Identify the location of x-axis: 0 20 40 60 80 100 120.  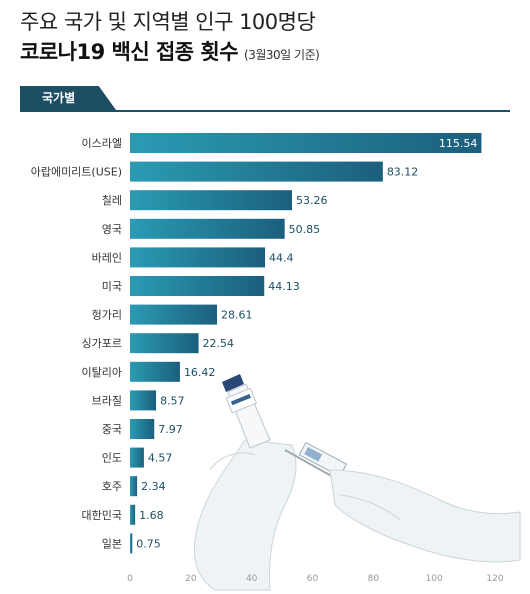
(315, 579).